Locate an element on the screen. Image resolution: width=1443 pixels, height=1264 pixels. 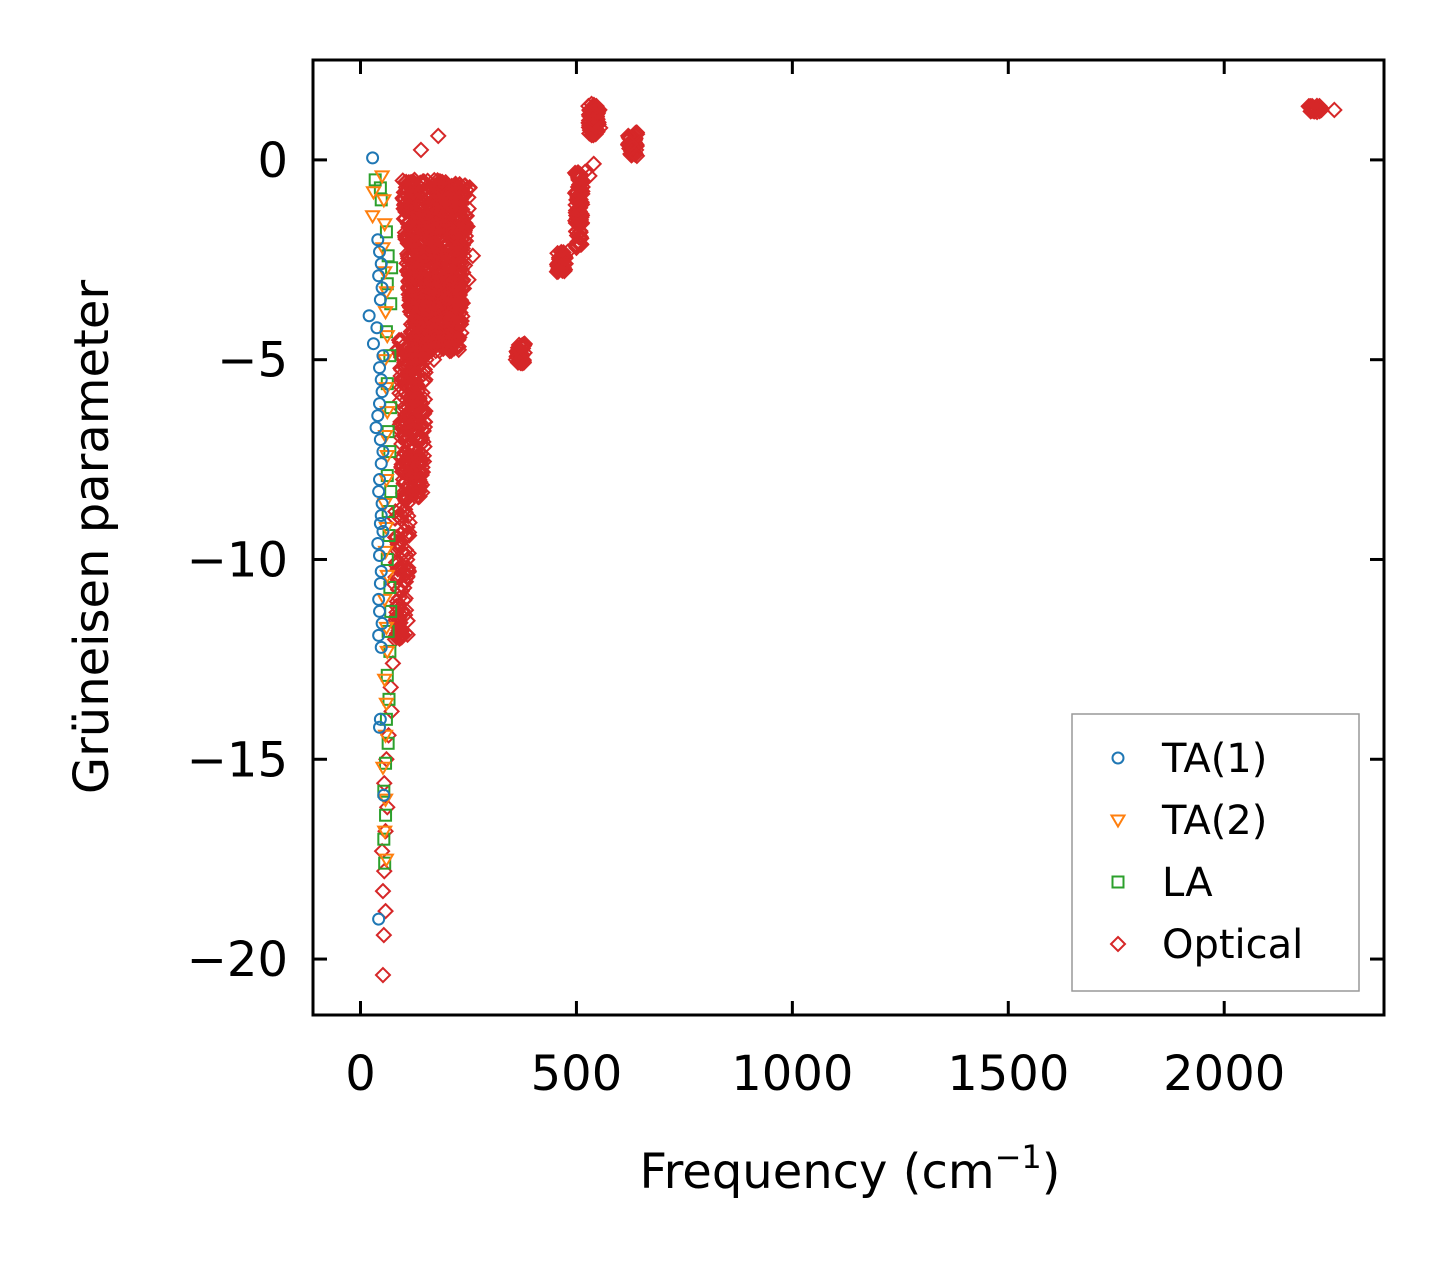
x-tick-label: 0 is located at coordinates (360, 1074).